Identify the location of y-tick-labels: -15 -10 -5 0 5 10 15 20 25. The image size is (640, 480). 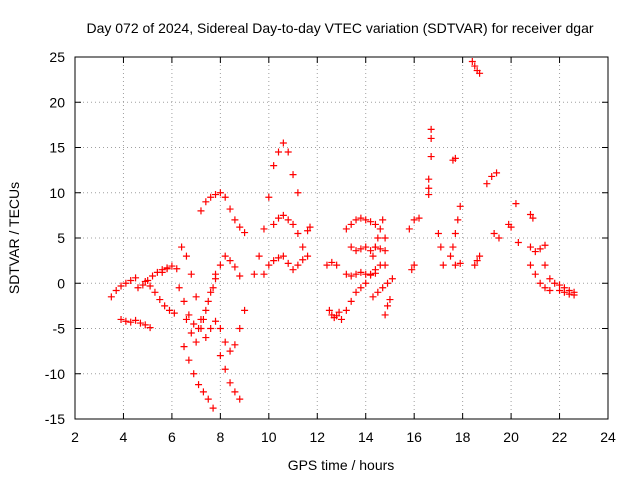
(55, 238).